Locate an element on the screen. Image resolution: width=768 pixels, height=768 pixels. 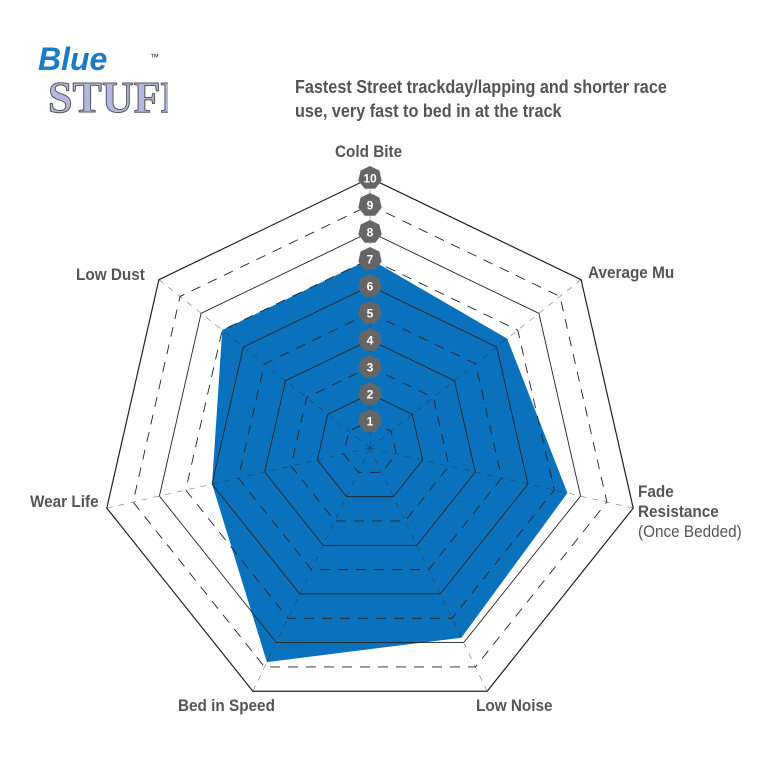
tick-label: 10 is located at coordinates (370, 179).